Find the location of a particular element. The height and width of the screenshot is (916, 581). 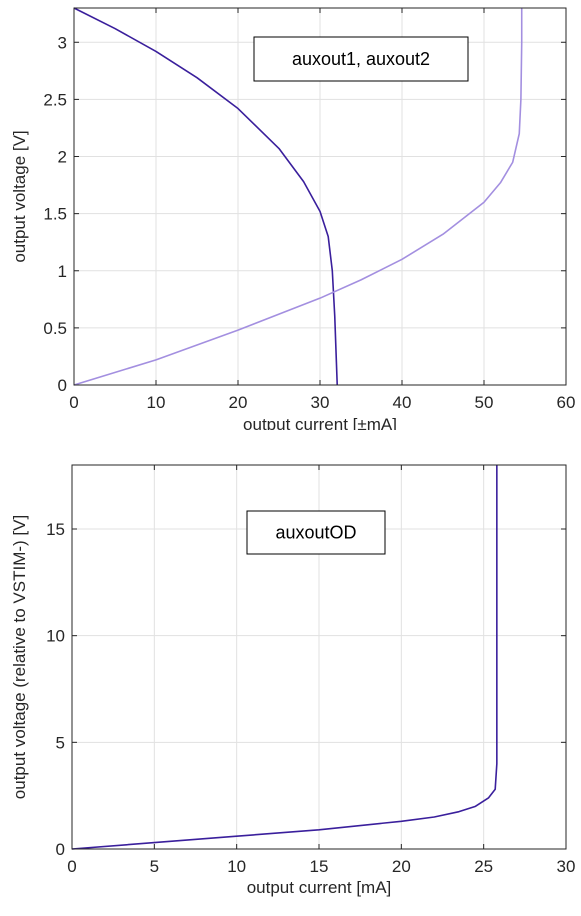

chart-2-y-tick-label: 15 is located at coordinates (55, 529).